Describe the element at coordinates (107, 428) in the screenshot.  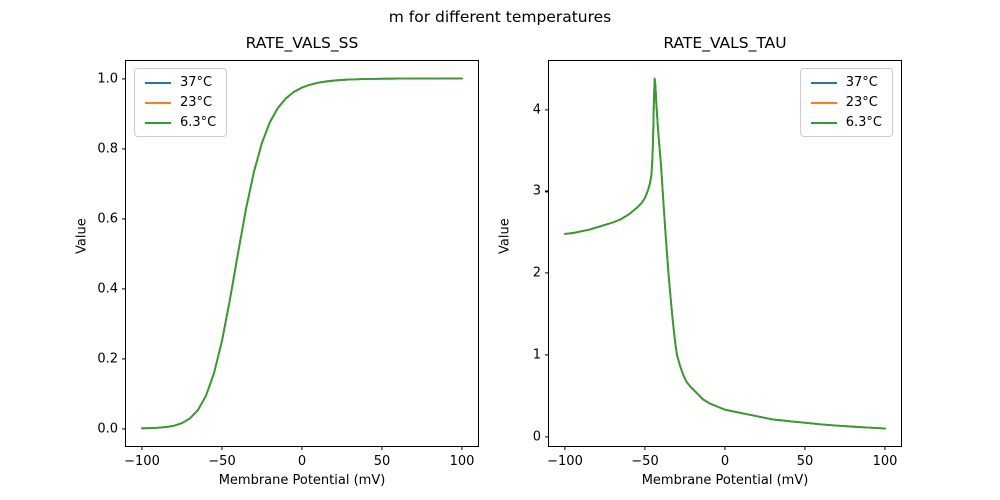
I see `y-tick-label: 0.0` at that location.